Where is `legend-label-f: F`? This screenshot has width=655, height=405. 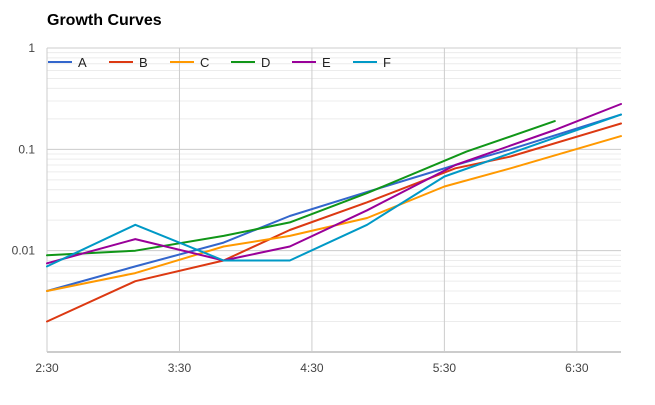
legend-label-f: F is located at coordinates (387, 62).